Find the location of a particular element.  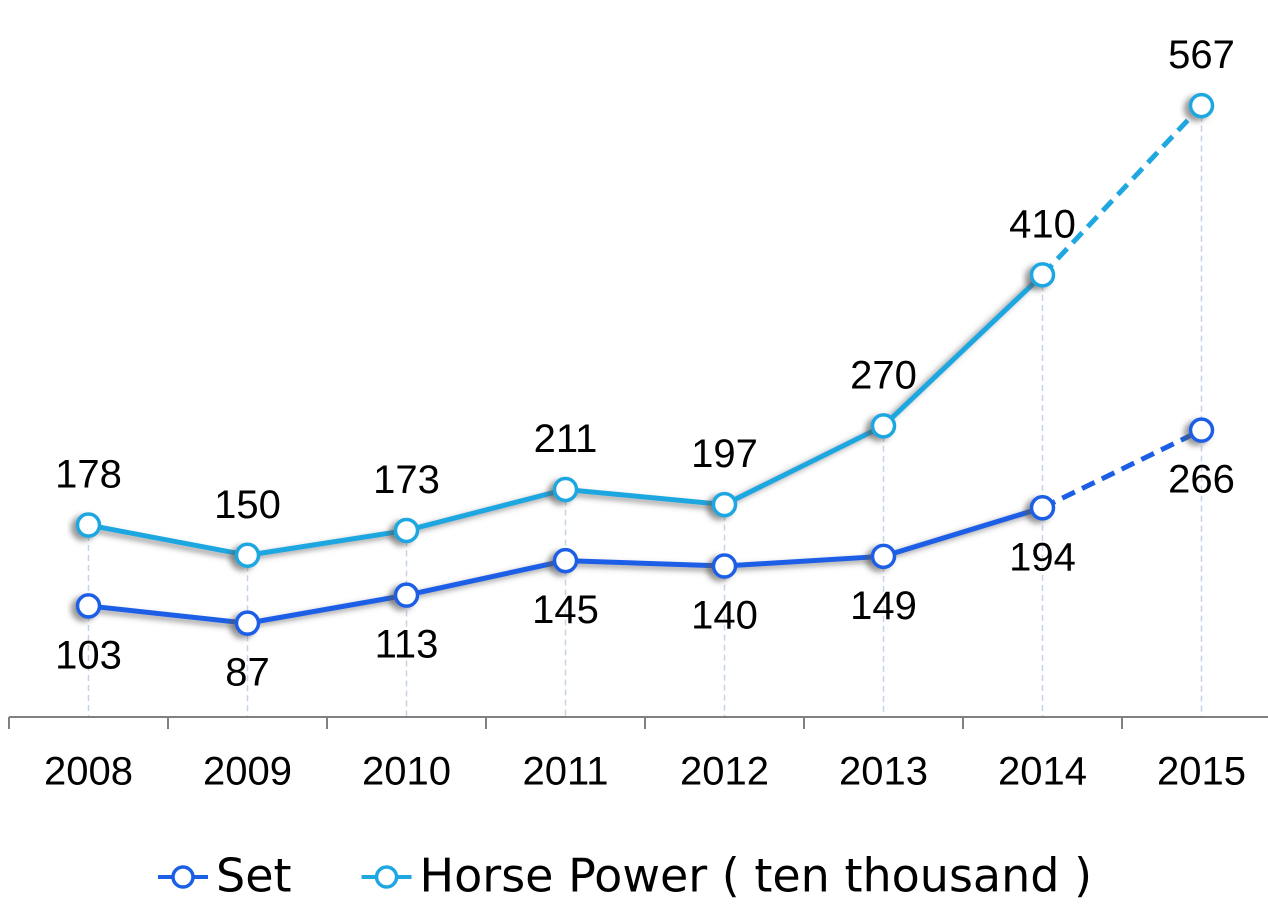

data-label: 410 is located at coordinates (1042, 224).